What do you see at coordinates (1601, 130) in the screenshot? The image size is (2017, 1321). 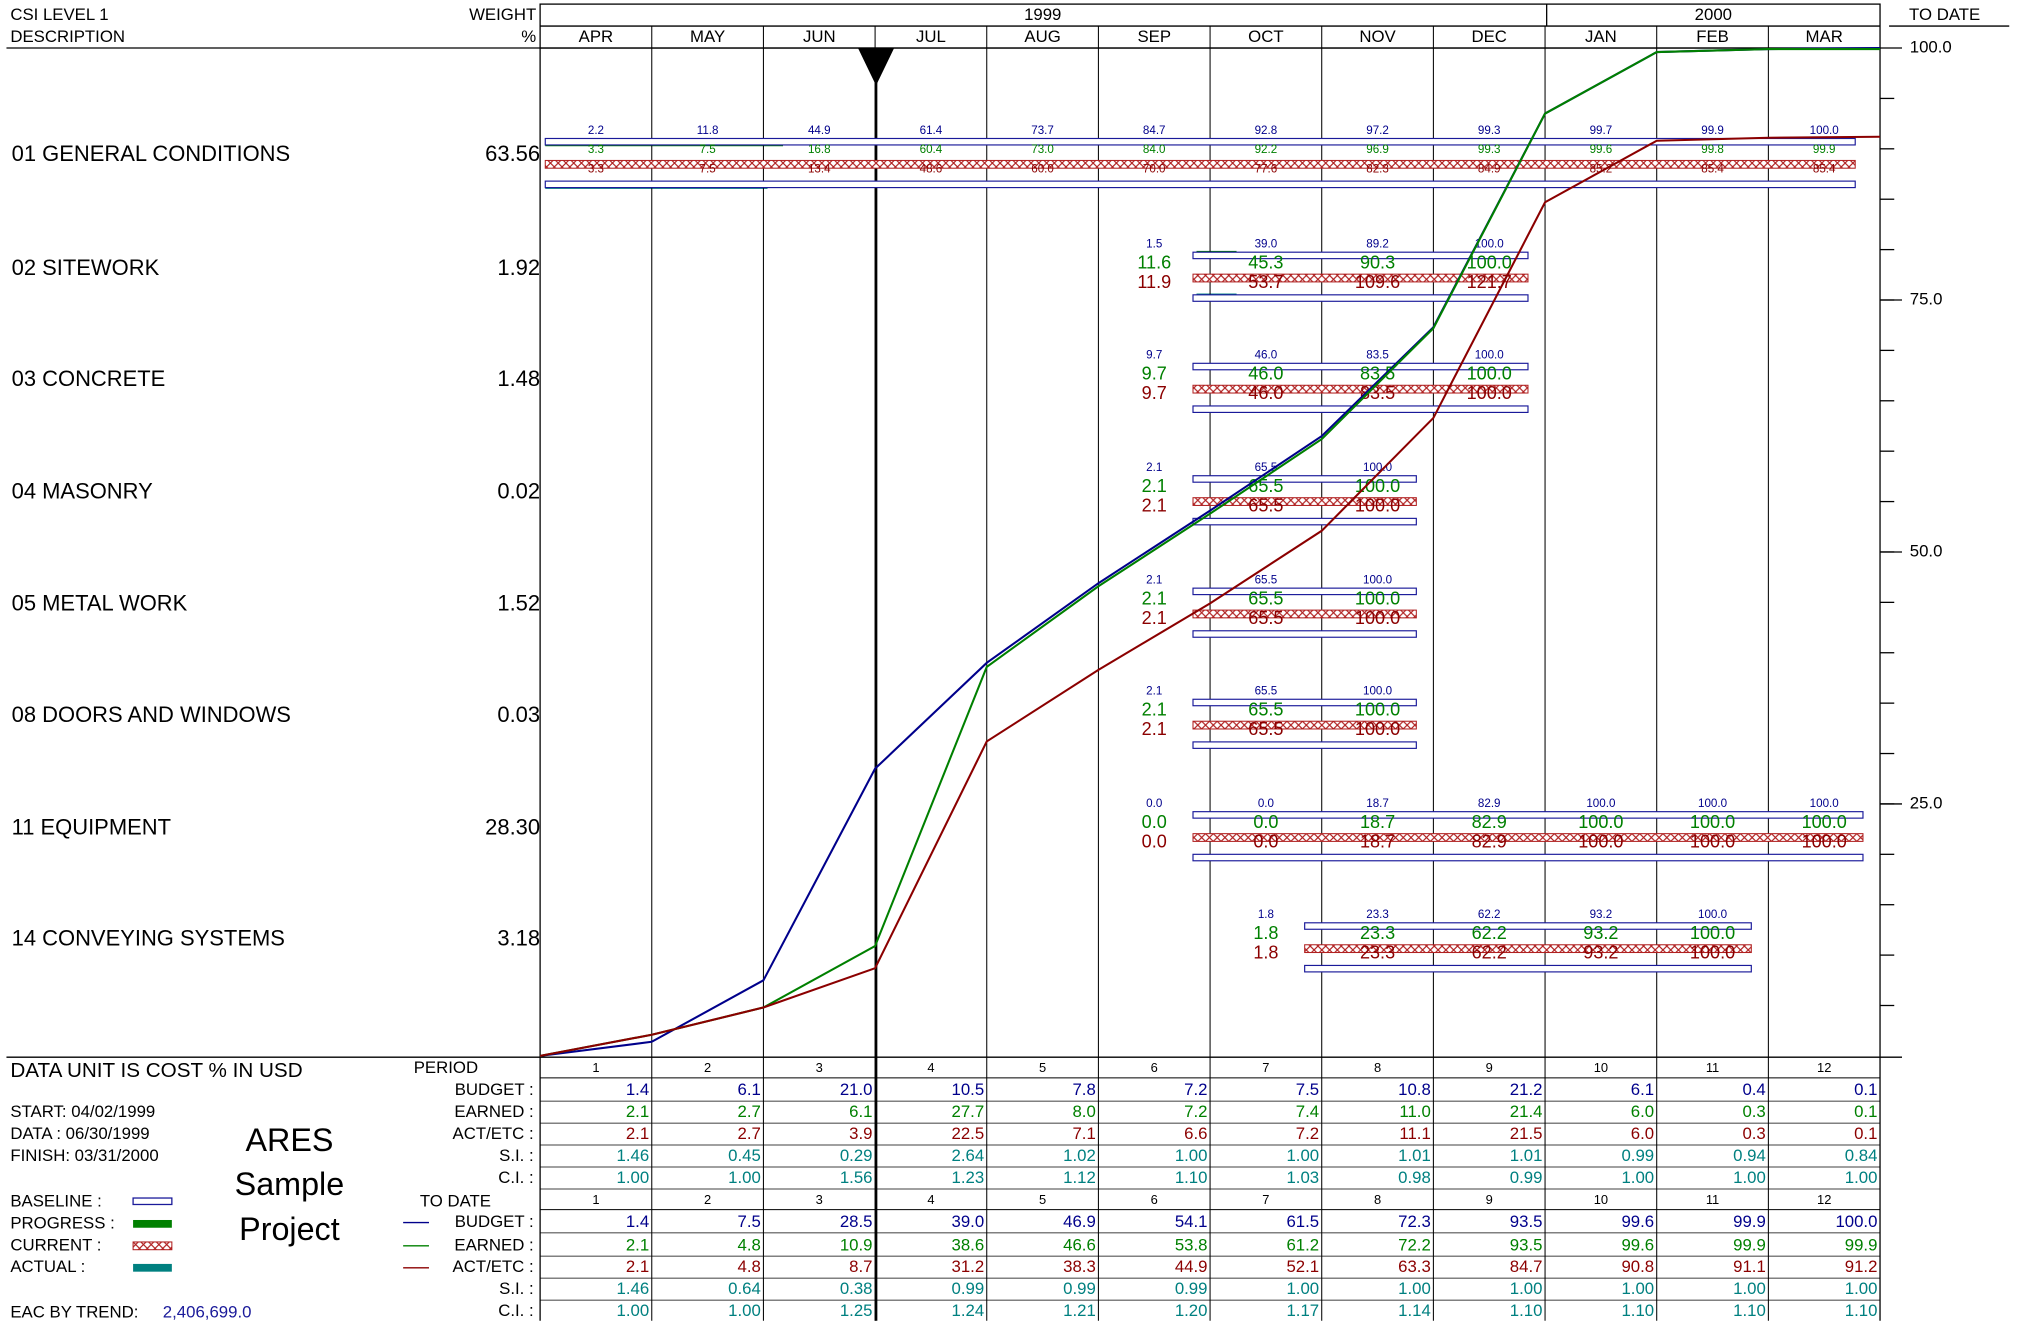 I see `budget-label: 99.7` at bounding box center [1601, 130].